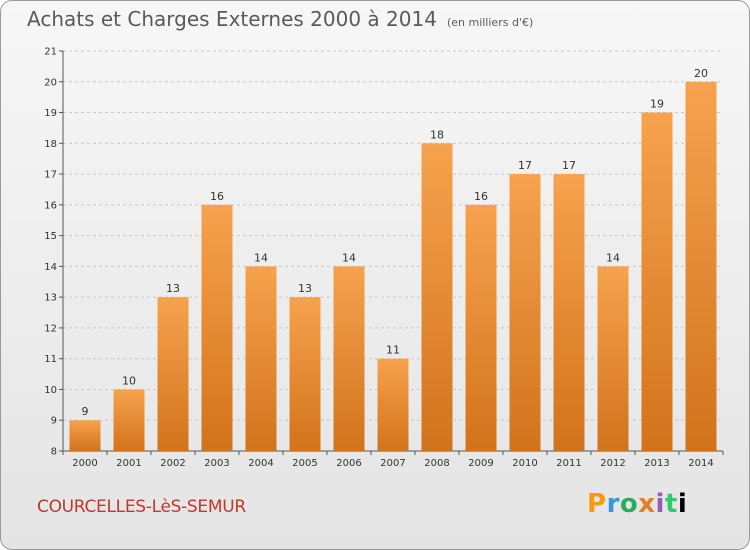 The image size is (750, 550). What do you see at coordinates (647, 504) in the screenshot?
I see `logo-letter: x` at bounding box center [647, 504].